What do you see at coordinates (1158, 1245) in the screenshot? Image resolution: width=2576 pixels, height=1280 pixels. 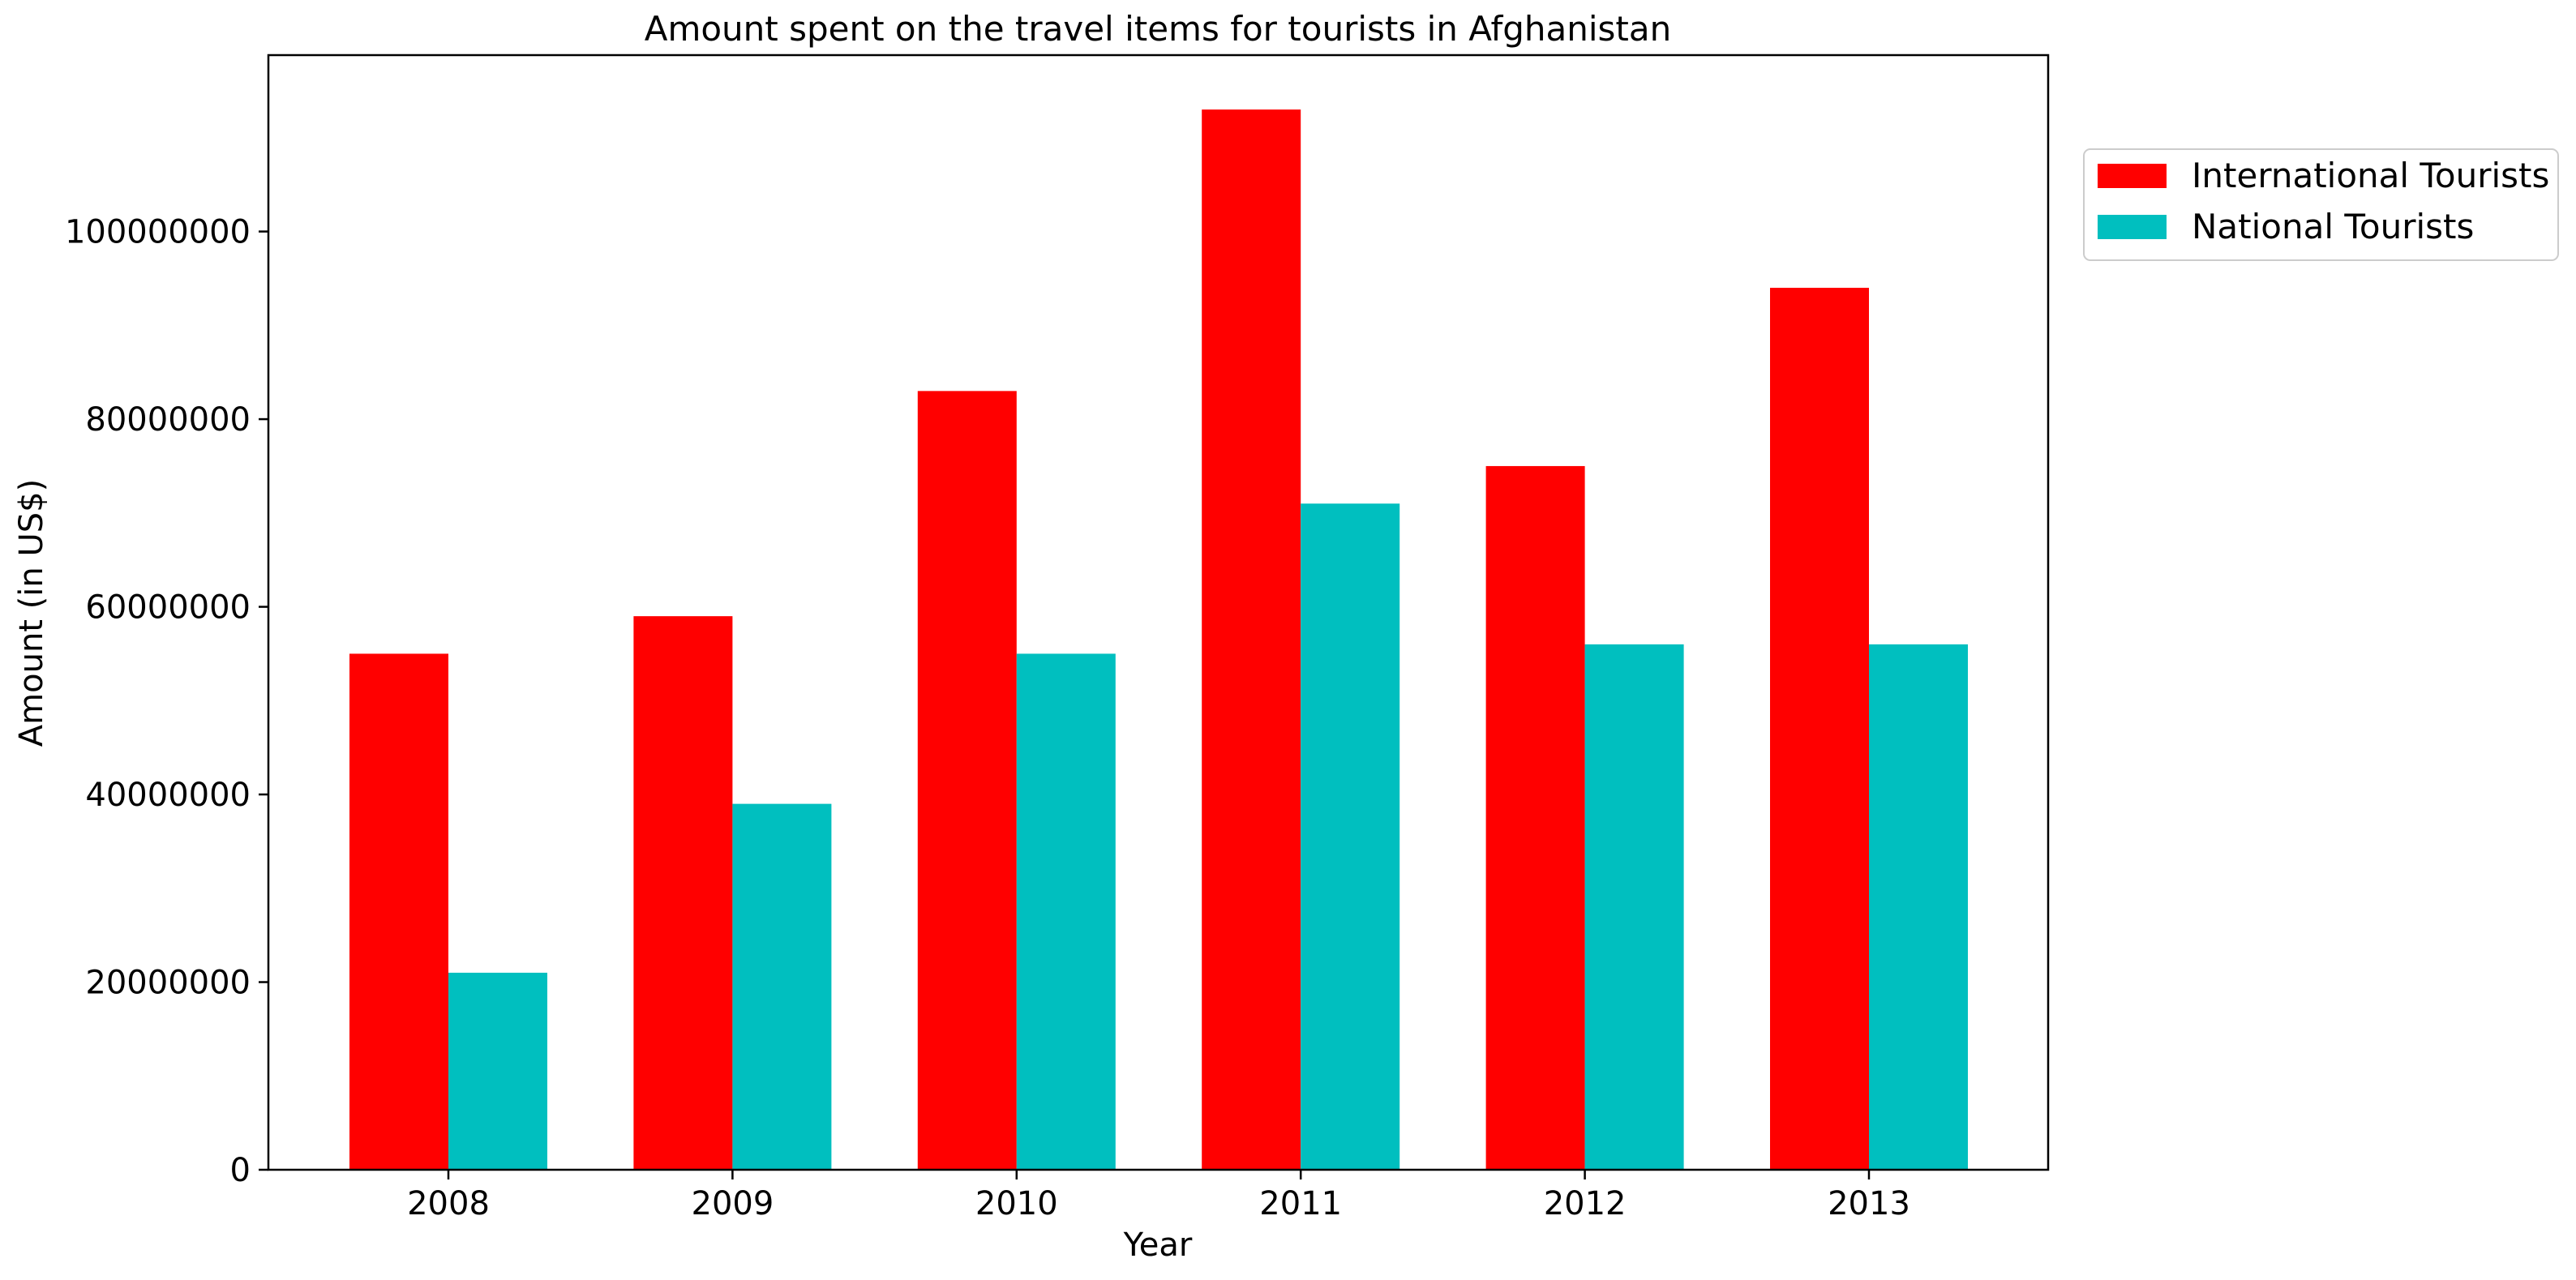 I see `x-axis-label: Year` at bounding box center [1158, 1245].